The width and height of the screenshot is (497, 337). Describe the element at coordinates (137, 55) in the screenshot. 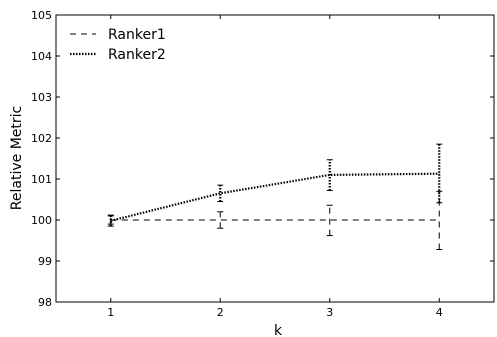

I see `legend-label-ranker2: Ranker2` at that location.